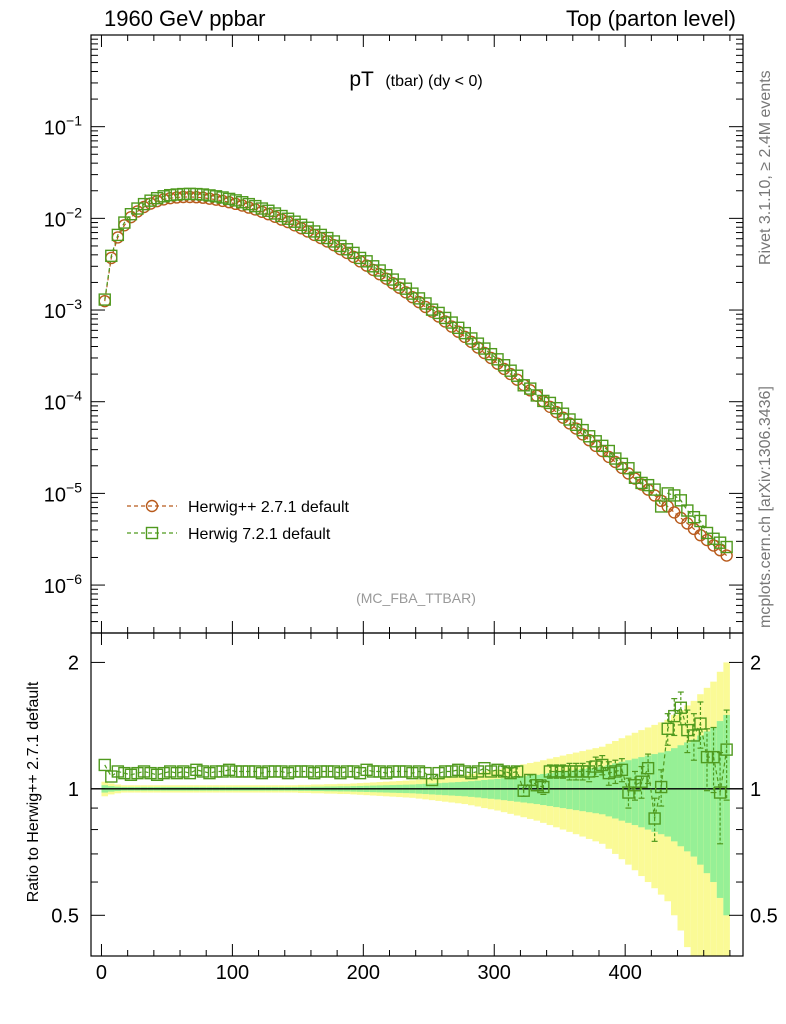  What do you see at coordinates (416, 598) in the screenshot?
I see `analysis-watermark: (MC_FBA_TTBAR)` at bounding box center [416, 598].